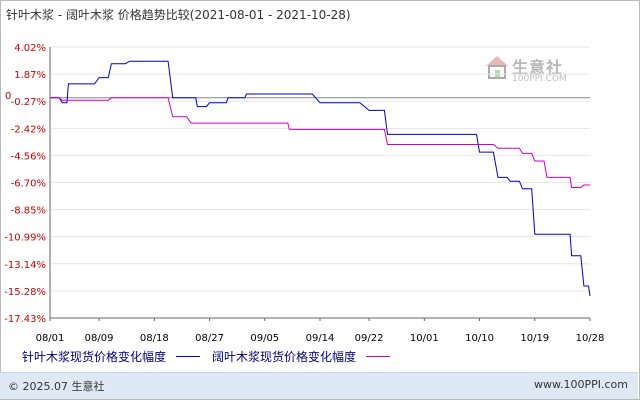 The image size is (640, 400). What do you see at coordinates (25, 292) in the screenshot?
I see `y-tick-label: -15.28%` at bounding box center [25, 292].